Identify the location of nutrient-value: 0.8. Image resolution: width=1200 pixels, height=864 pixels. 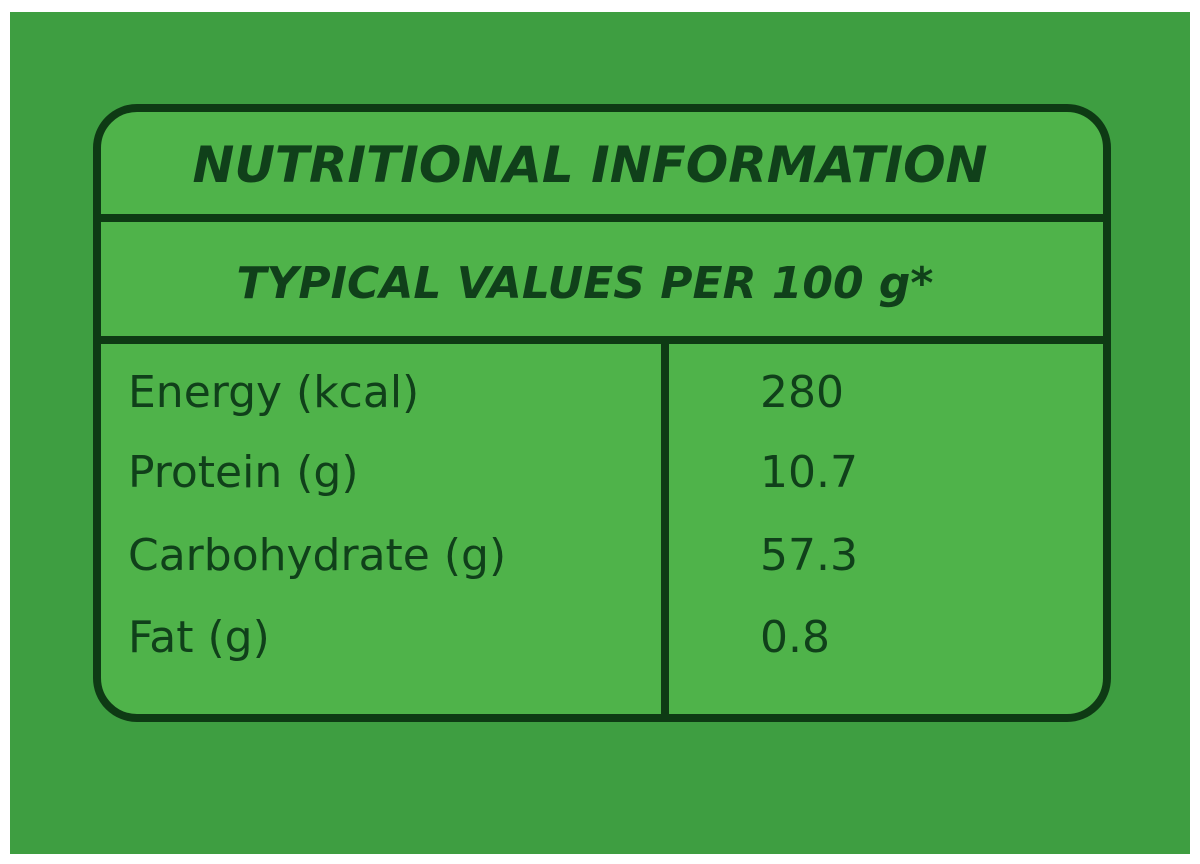
(795, 637).